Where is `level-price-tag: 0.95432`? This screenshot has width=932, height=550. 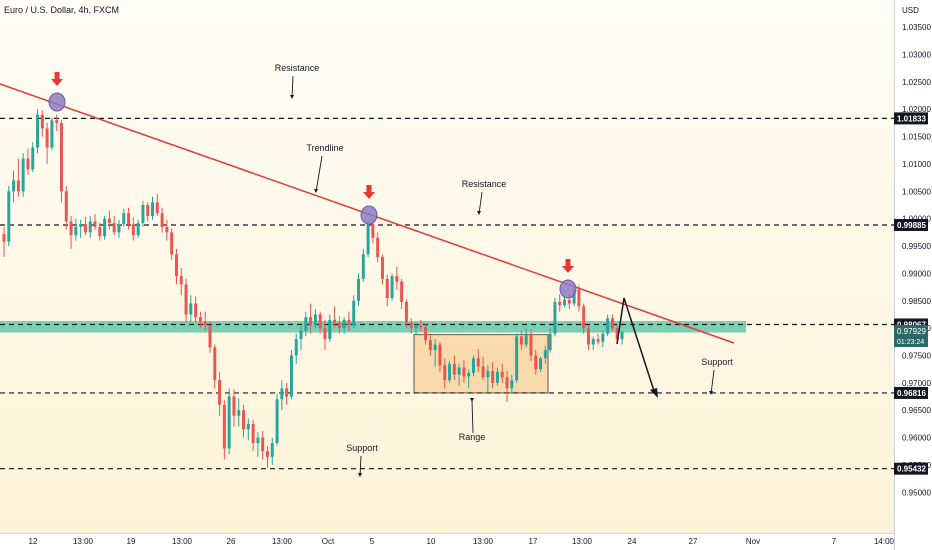 level-price-tag: 0.95432 is located at coordinates (911, 468).